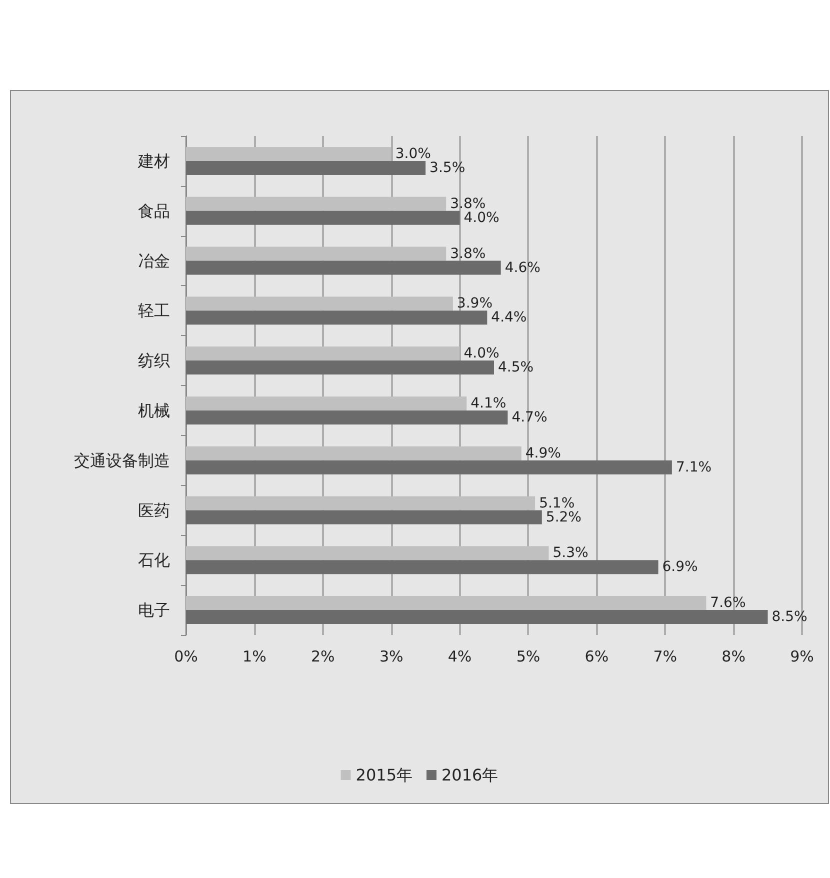 The image size is (830, 878). I want to click on x-tick-label: 1%, so click(254, 657).